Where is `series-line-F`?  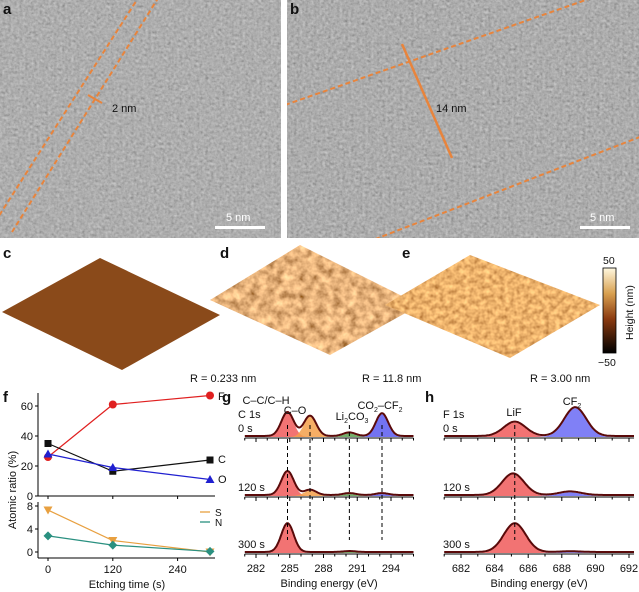 series-line-F is located at coordinates (129, 426).